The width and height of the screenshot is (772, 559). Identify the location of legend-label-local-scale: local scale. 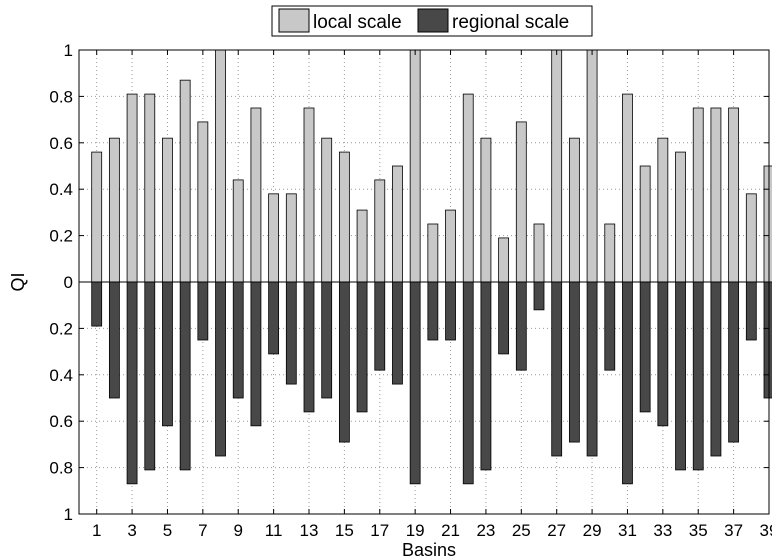
(357, 22).